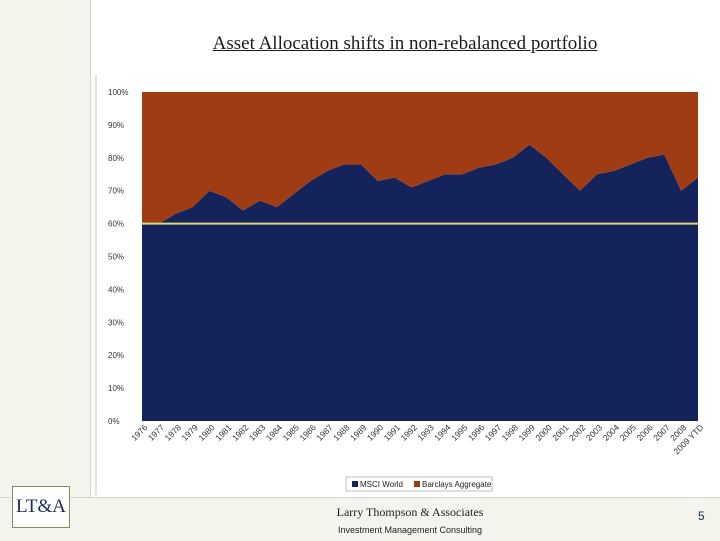 The height and width of the screenshot is (541, 720). I want to click on x-tick-label: 2005, so click(628, 432).